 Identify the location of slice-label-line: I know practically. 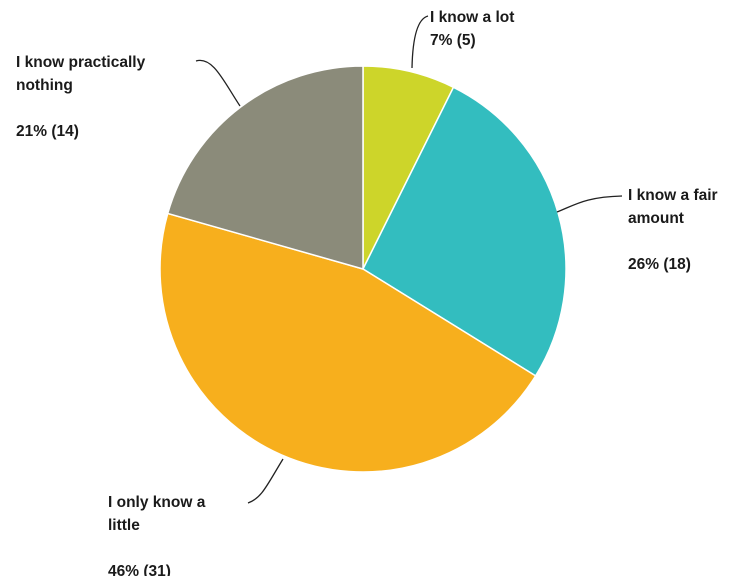
(81, 62).